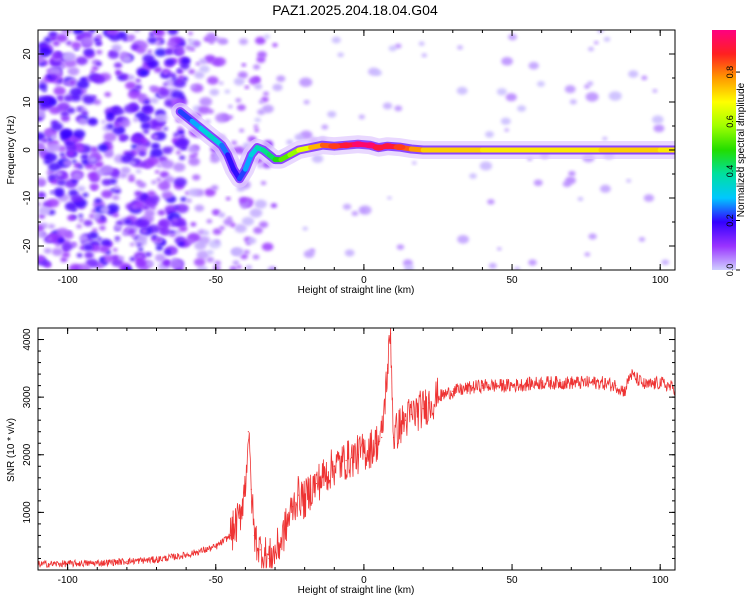  I want to click on y-tick-label: 10, so click(27, 102).